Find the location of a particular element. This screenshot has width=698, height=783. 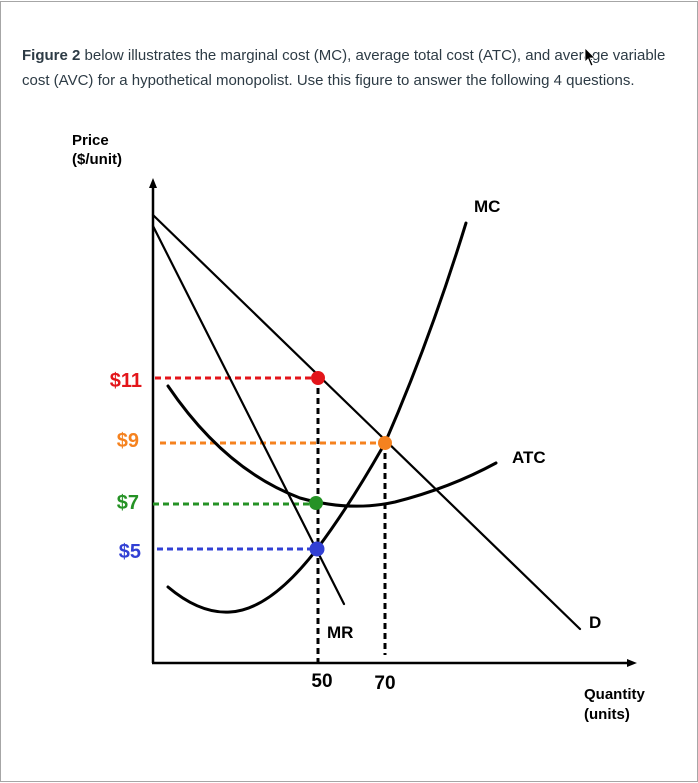

mr-curve is located at coordinates (248, 415).